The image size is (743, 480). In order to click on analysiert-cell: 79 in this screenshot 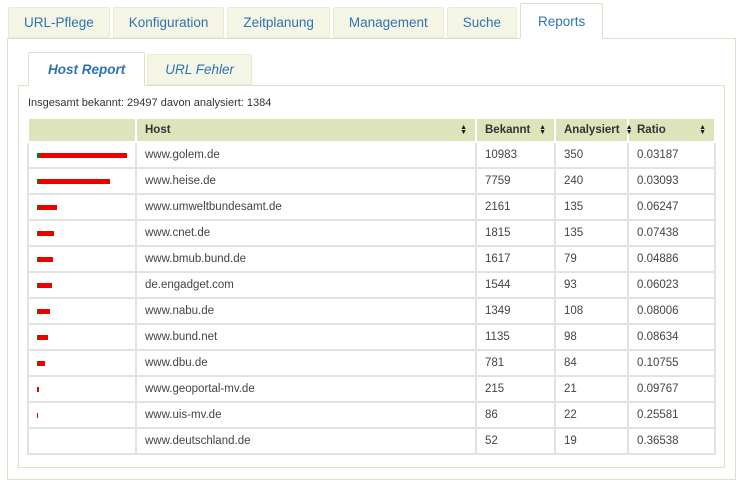, I will do `click(591, 259)`.